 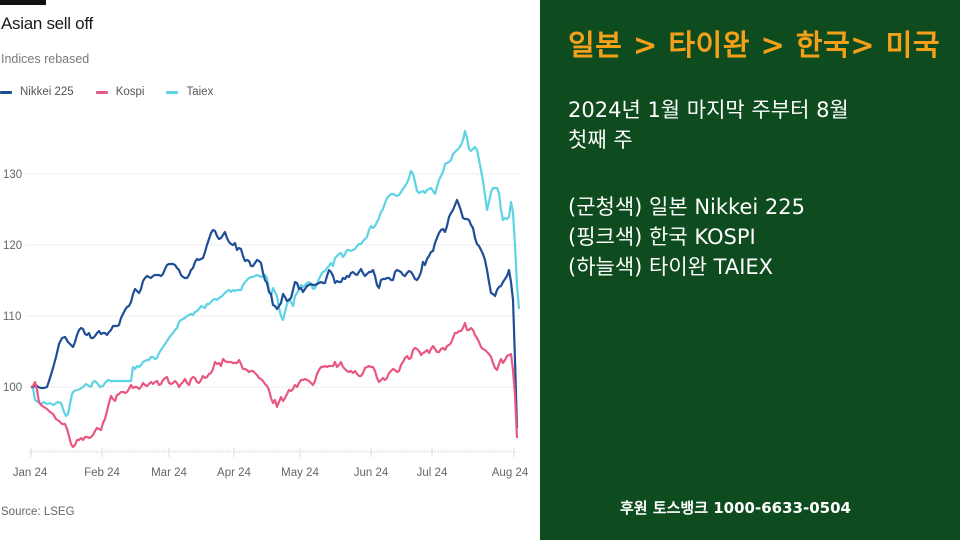 What do you see at coordinates (47, 92) in the screenshot?
I see `legend-label-nikkei: Nikkei 225` at bounding box center [47, 92].